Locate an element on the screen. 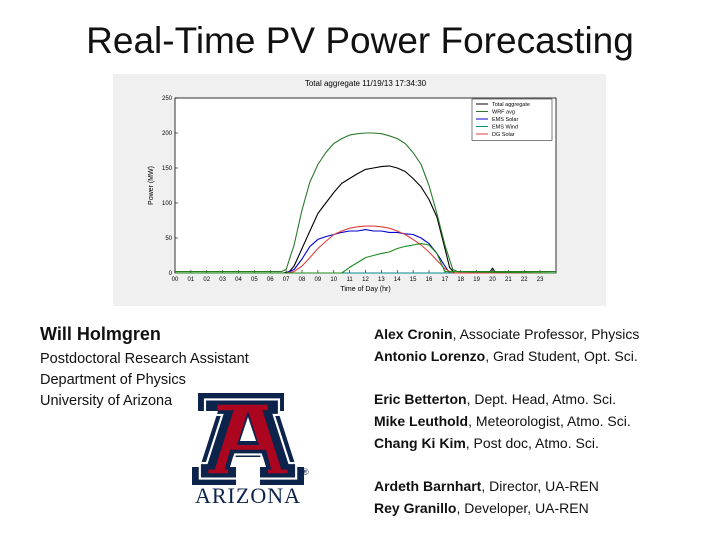  member-role: , Director, UA-REN is located at coordinates (540, 486).